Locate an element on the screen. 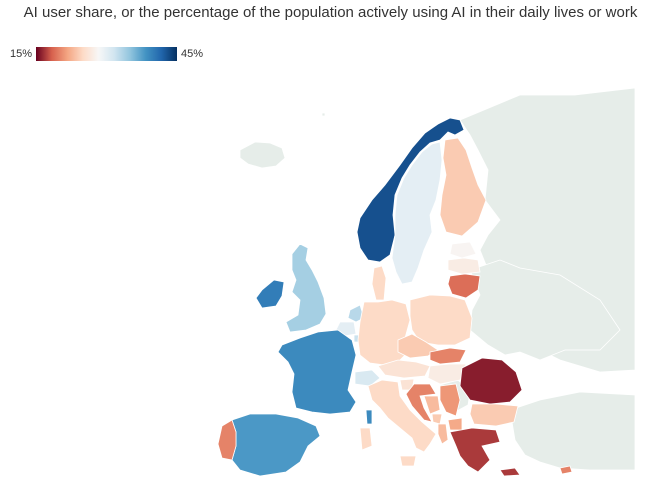 This screenshot has height=492, width=661. country-switzerland is located at coordinates (367, 378).